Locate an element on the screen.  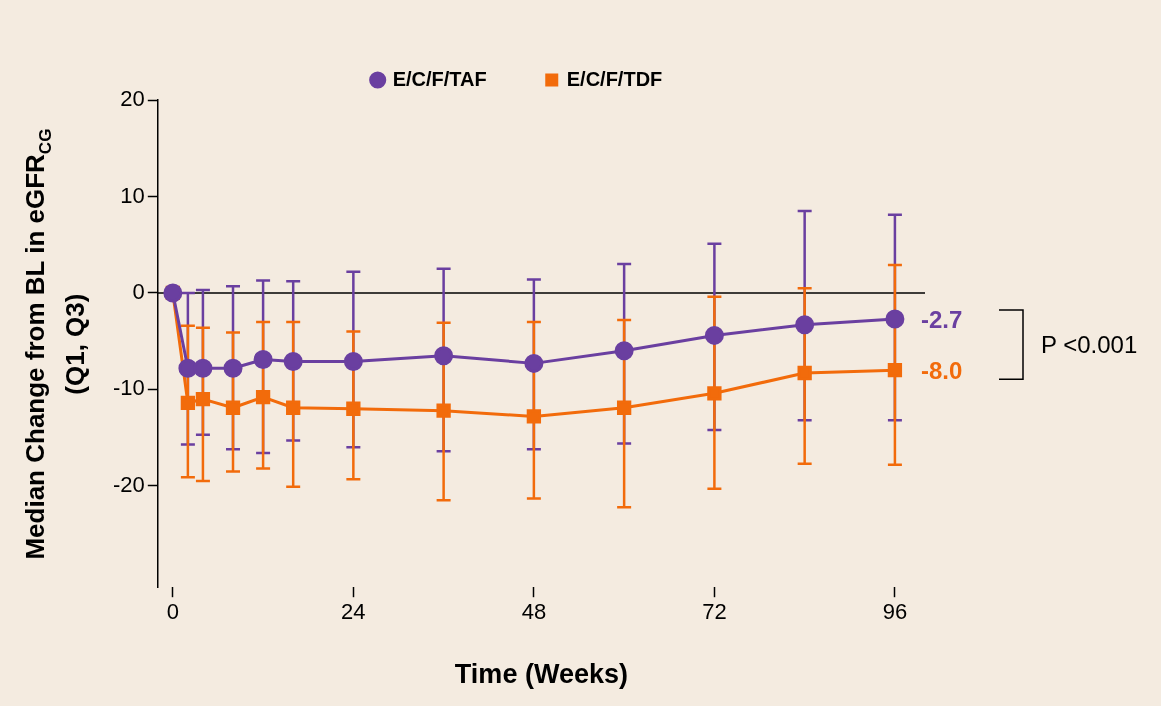
y-tick-label: -10 is located at coordinates (129, 388).